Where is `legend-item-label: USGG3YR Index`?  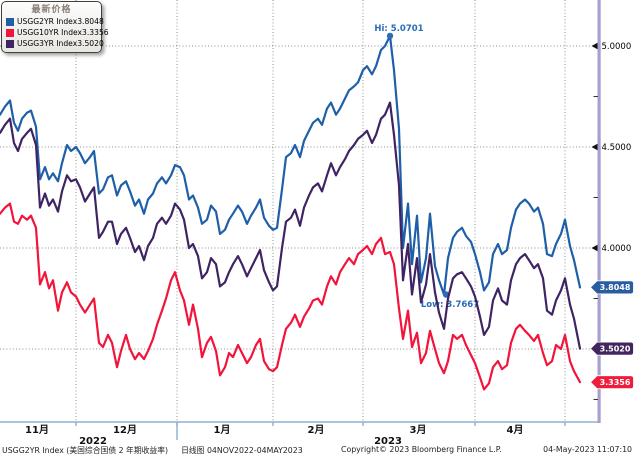
legend-item-label: USGG3YR Index is located at coordinates (47, 43).